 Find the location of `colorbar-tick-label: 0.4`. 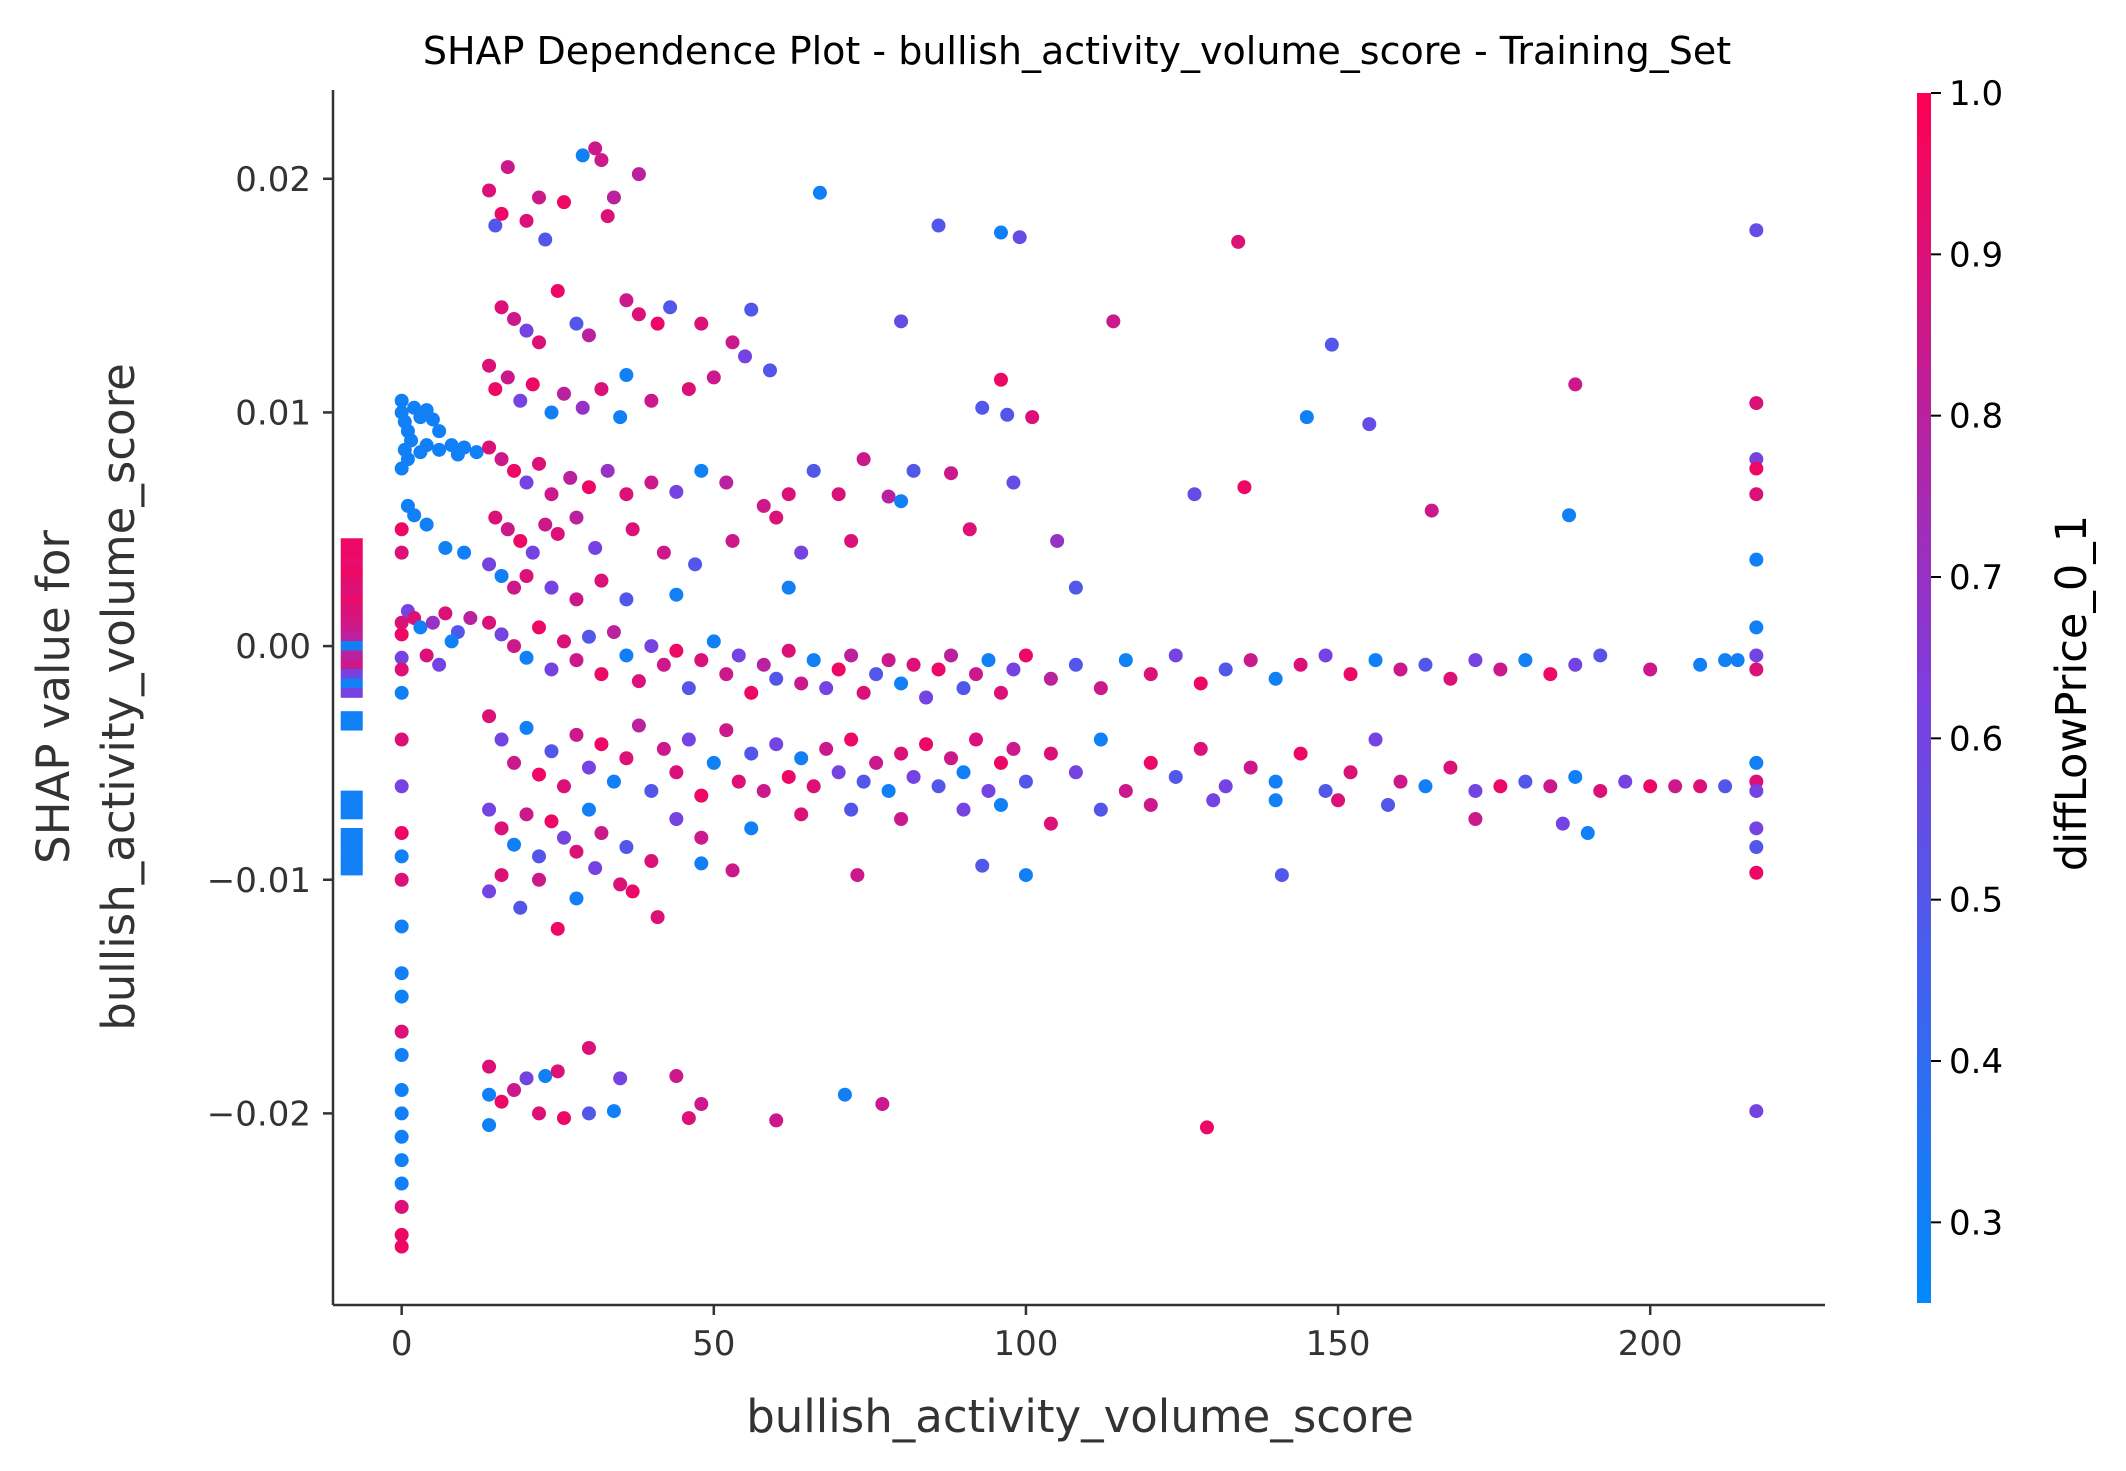

colorbar-tick-label: 0.4 is located at coordinates (1976, 1062).